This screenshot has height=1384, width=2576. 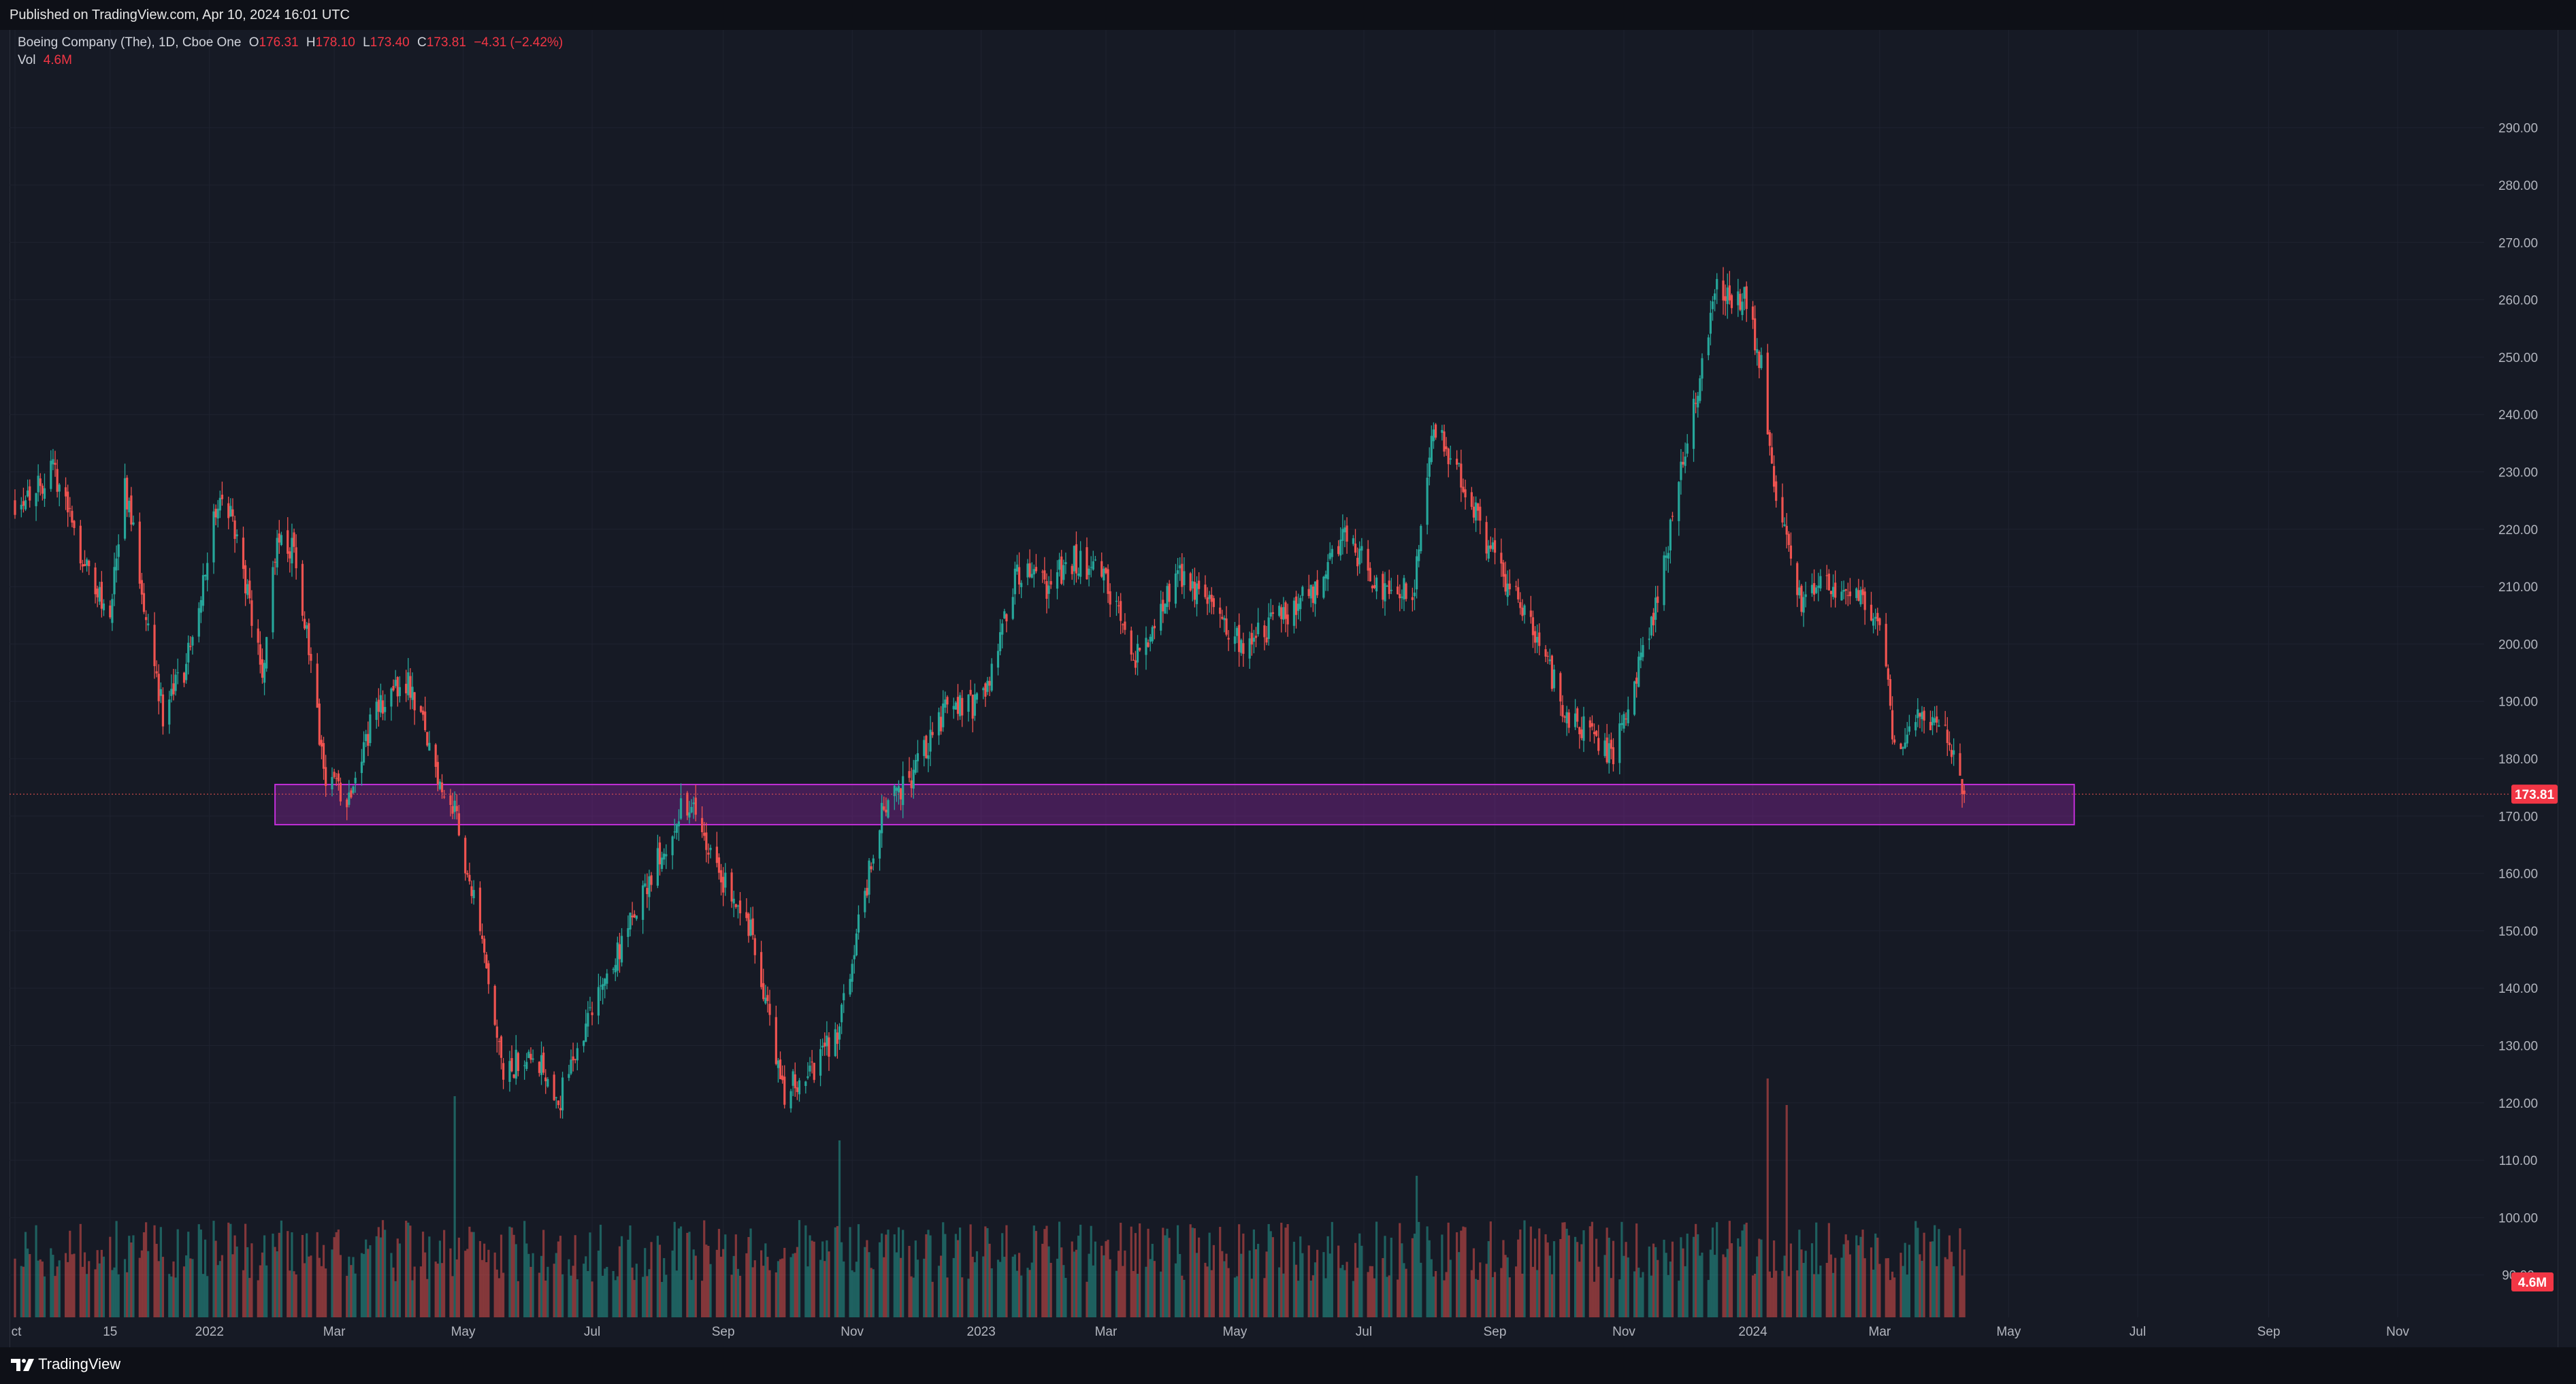 I want to click on y-tick-label: 290.00, so click(x=2518, y=129).